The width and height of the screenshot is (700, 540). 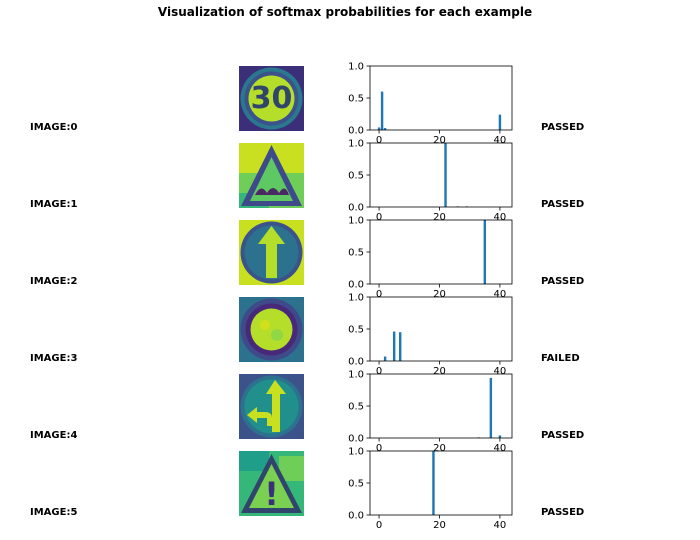 What do you see at coordinates (356, 298) in the screenshot?
I see `y-tick-label-3-2: 1.0` at bounding box center [356, 298].